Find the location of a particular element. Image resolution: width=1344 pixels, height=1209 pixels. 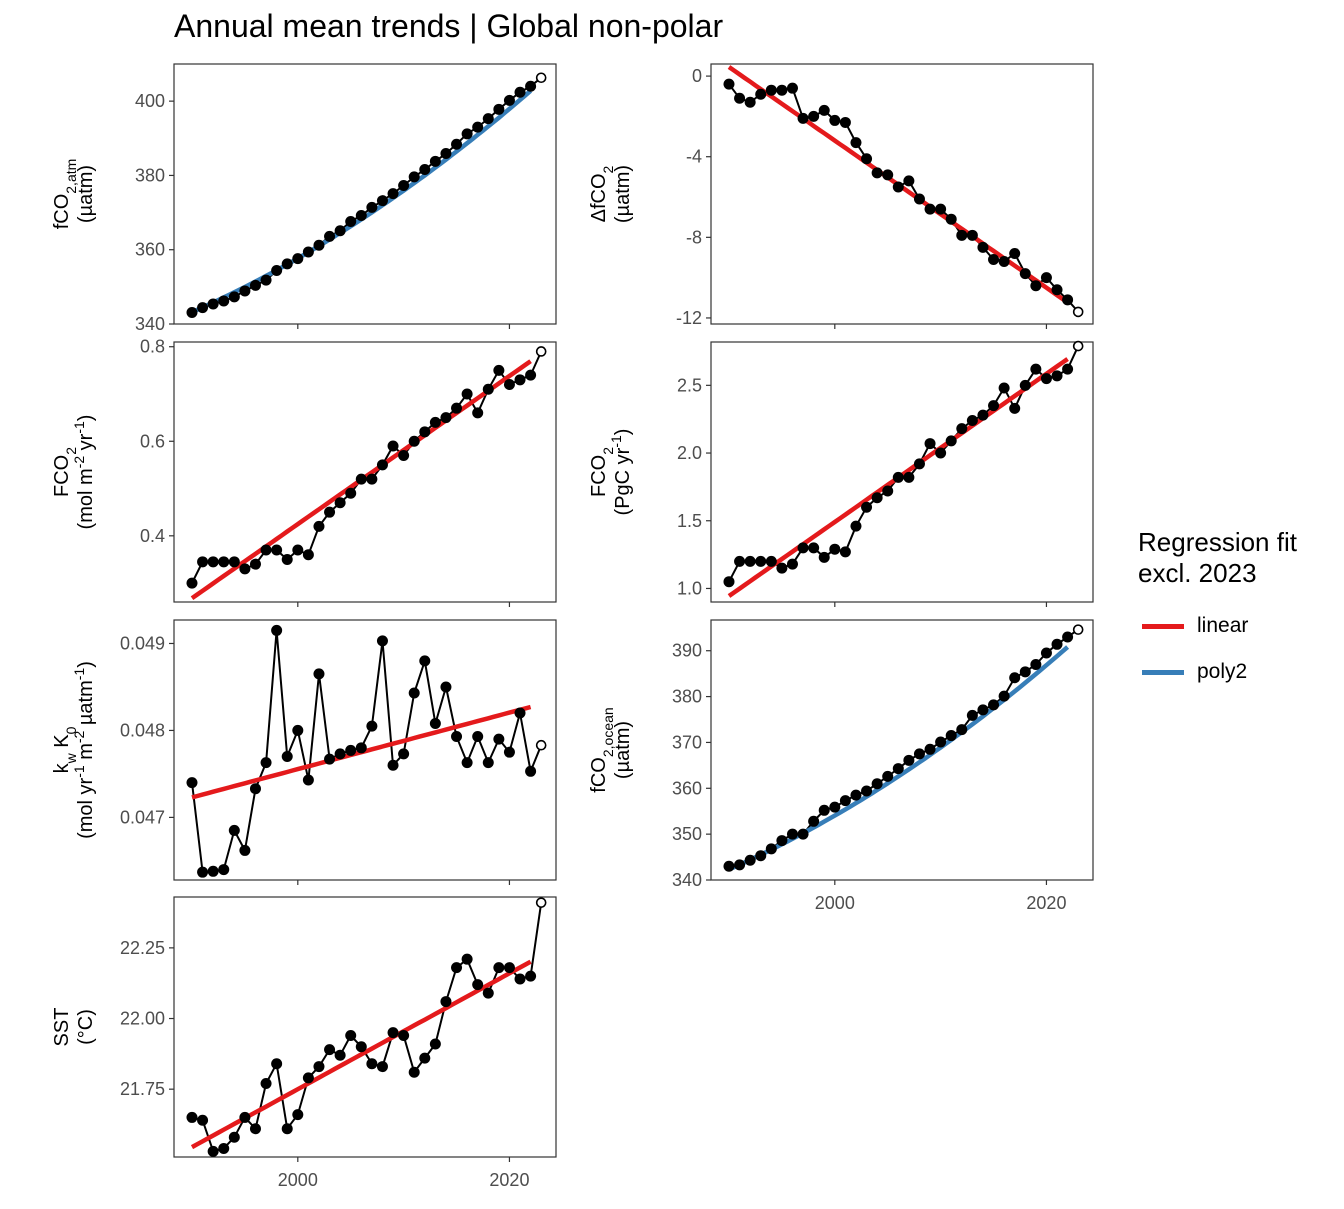

y-axis-label-line: SST is located at coordinates (62, 1027).